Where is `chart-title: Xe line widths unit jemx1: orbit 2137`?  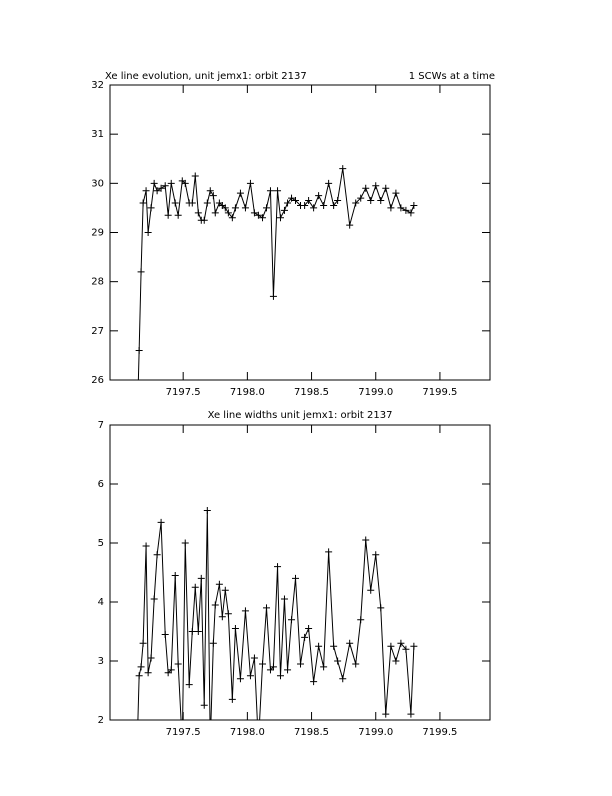
chart-title: Xe line widths unit jemx1: orbit 2137 is located at coordinates (300, 415).